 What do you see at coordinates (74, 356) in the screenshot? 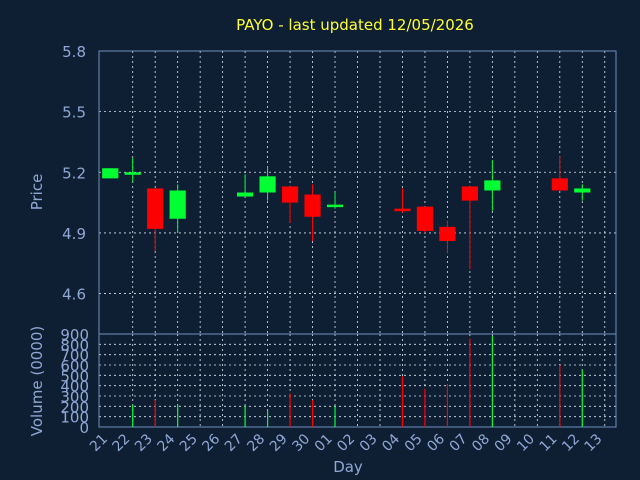
I see `volume-y-tick-label: 700` at bounding box center [74, 356].